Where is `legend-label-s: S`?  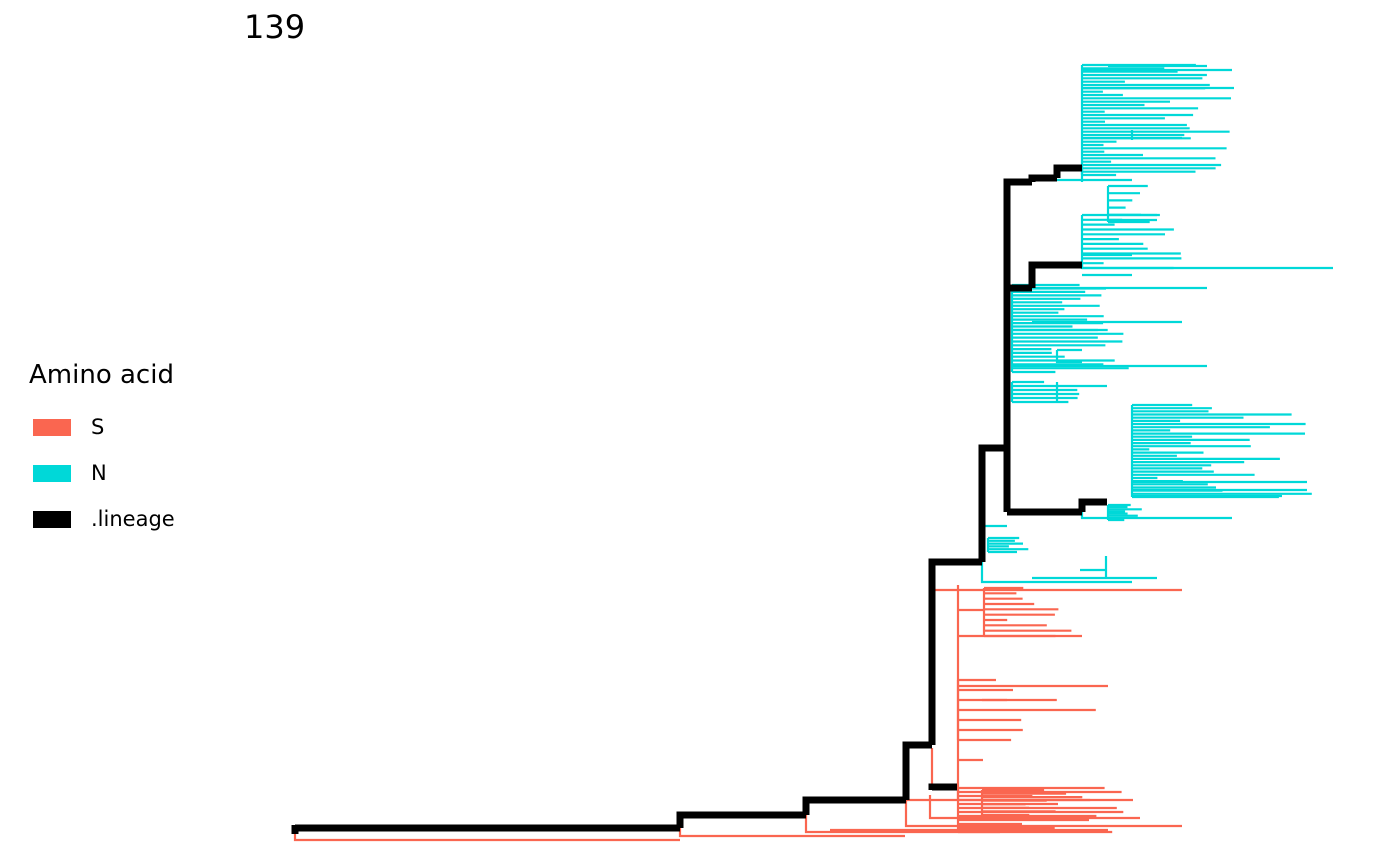
legend-label-s: S is located at coordinates (98, 427).